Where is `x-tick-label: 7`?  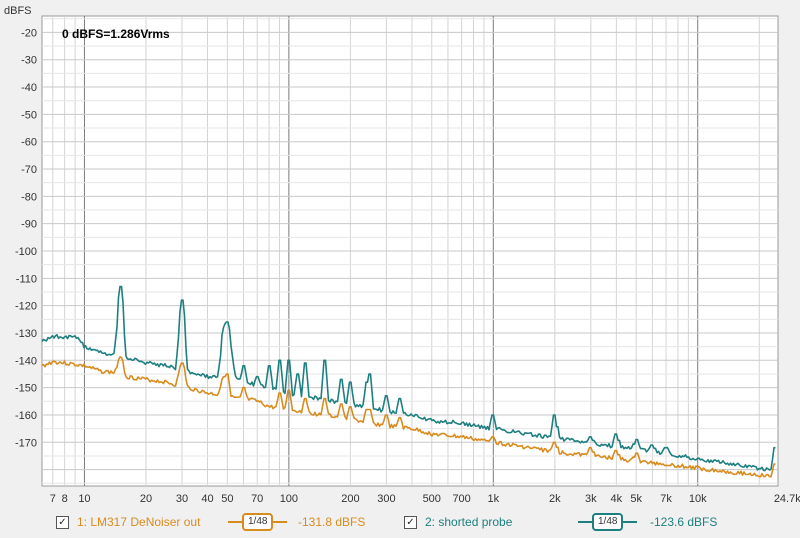
x-tick-label: 7 is located at coordinates (53, 499).